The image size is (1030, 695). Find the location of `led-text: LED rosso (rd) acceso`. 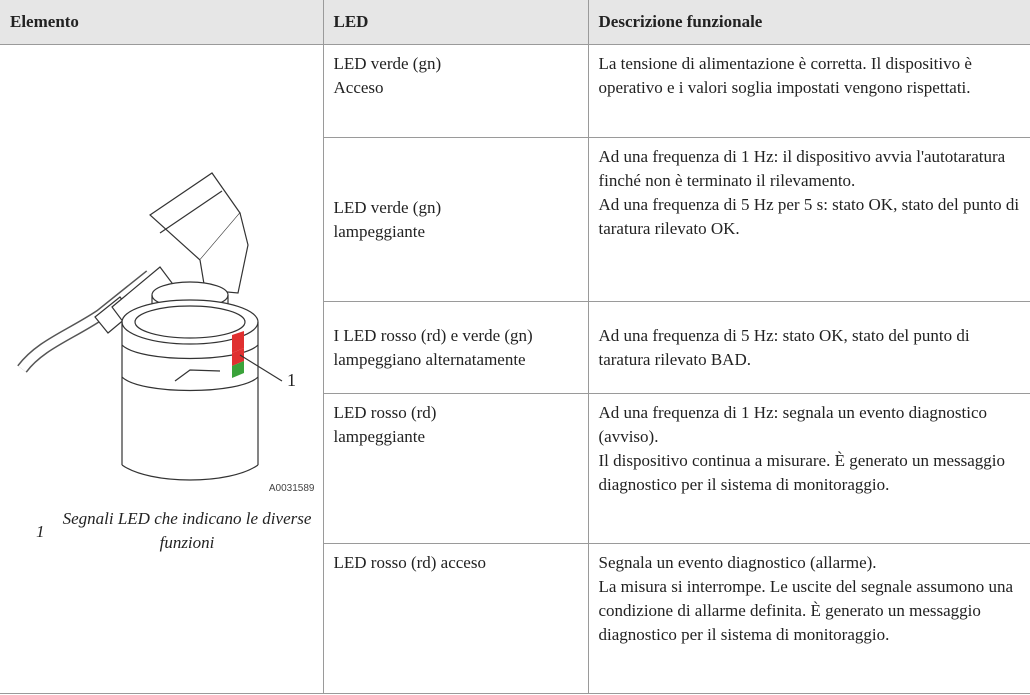

led-text: LED rosso (rd) acceso is located at coordinates (409, 562).